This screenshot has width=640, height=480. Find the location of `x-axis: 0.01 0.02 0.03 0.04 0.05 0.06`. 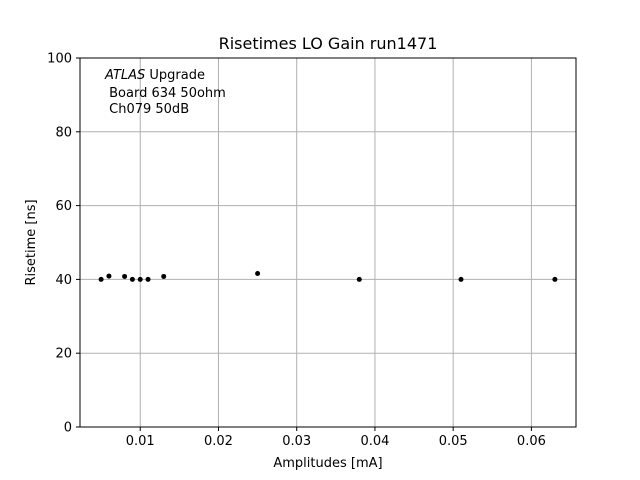

x-axis: 0.01 0.02 0.03 0.04 0.05 0.06 is located at coordinates (336, 438).